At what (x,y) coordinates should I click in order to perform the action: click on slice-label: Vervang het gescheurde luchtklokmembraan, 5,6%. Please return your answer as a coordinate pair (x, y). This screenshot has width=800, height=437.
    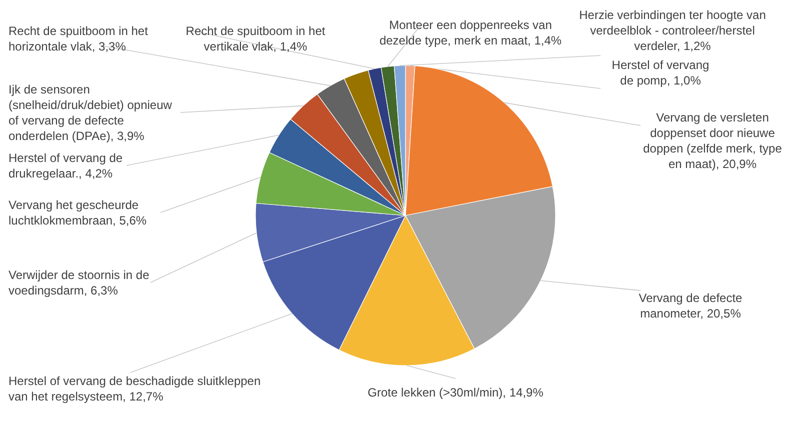
    Looking at the image, I should click on (77, 213).